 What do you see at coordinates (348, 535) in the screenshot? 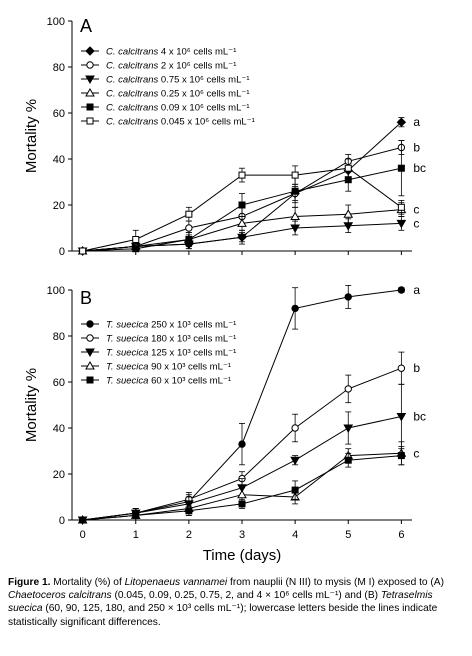
I see `x-tick-label: 5` at bounding box center [348, 535].